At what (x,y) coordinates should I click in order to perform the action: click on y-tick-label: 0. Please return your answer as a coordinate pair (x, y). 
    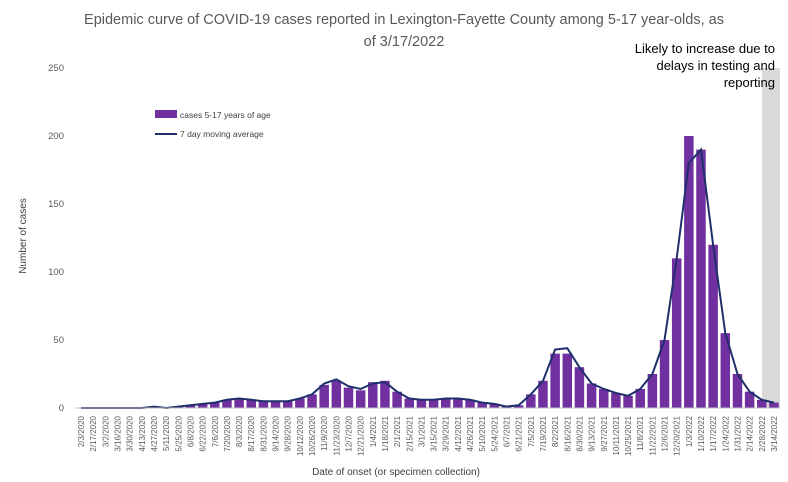
    Looking at the image, I should click on (61, 408).